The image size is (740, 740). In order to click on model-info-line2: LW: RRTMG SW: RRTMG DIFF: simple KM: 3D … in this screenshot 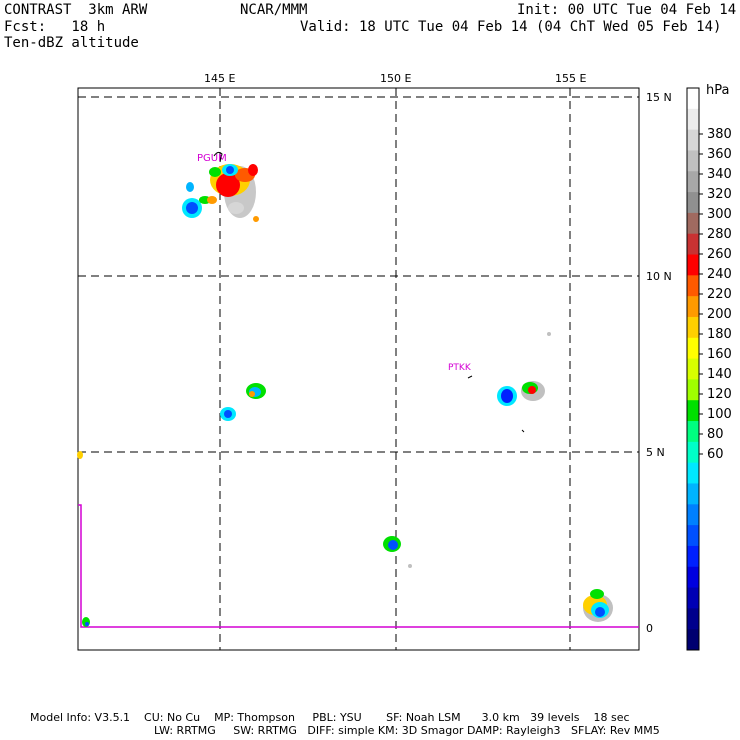, I will do `click(407, 730)`.